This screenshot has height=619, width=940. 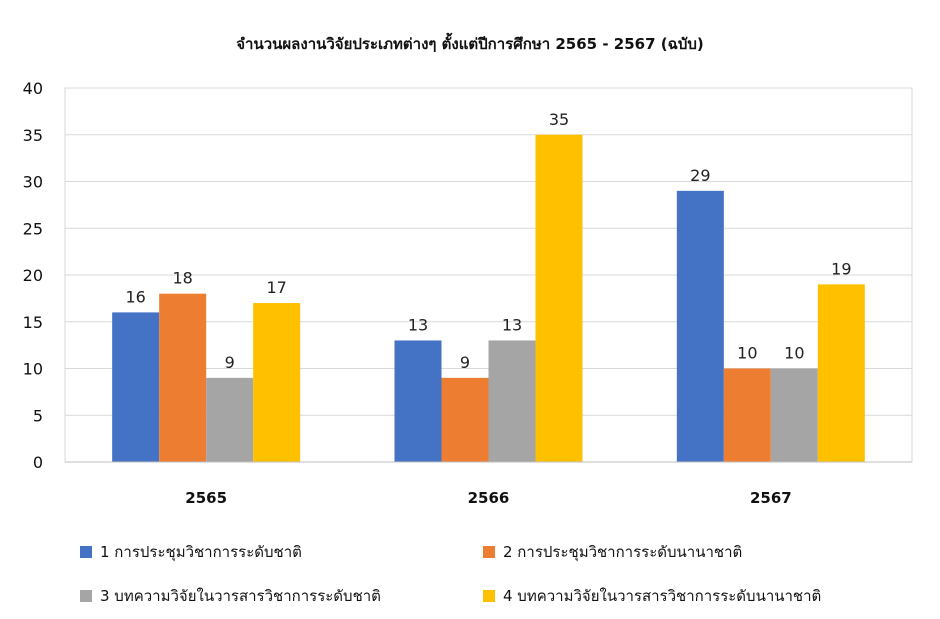 I want to click on legend-label-2: 2 การประชุมวิชาการระดับนานาชาติ, so click(x=623, y=552).